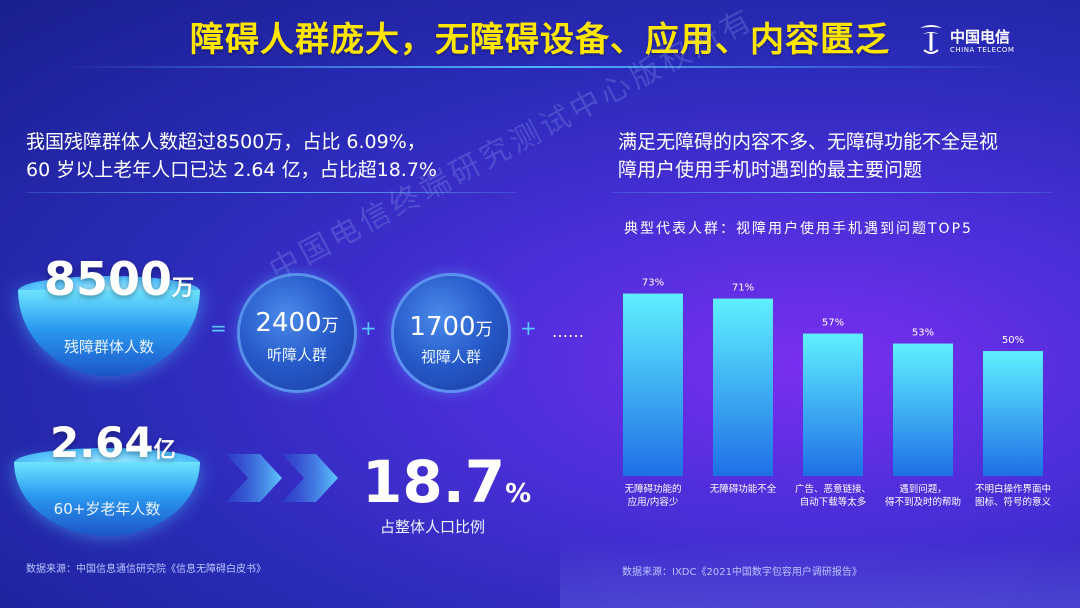 This screenshot has width=1080, height=608. What do you see at coordinates (1013, 340) in the screenshot?
I see `bar-value-label-5: 50%` at bounding box center [1013, 340].